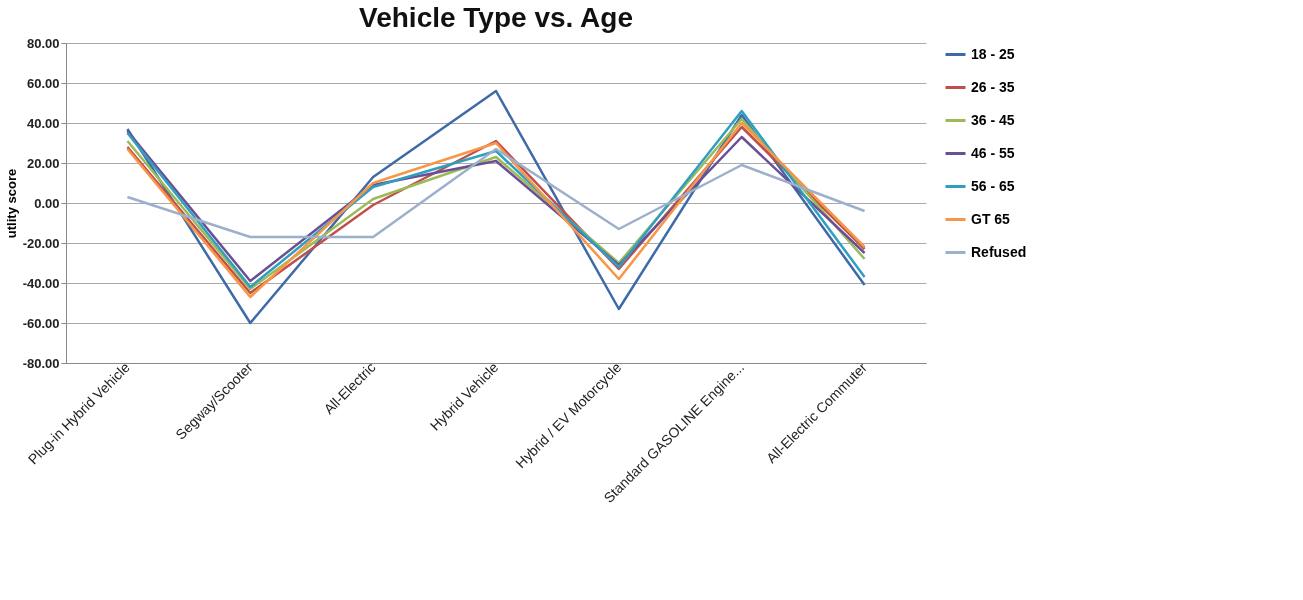 This screenshot has width=1303, height=600. What do you see at coordinates (43, 163) in the screenshot?
I see `y-tick-label: 20.00` at bounding box center [43, 163].